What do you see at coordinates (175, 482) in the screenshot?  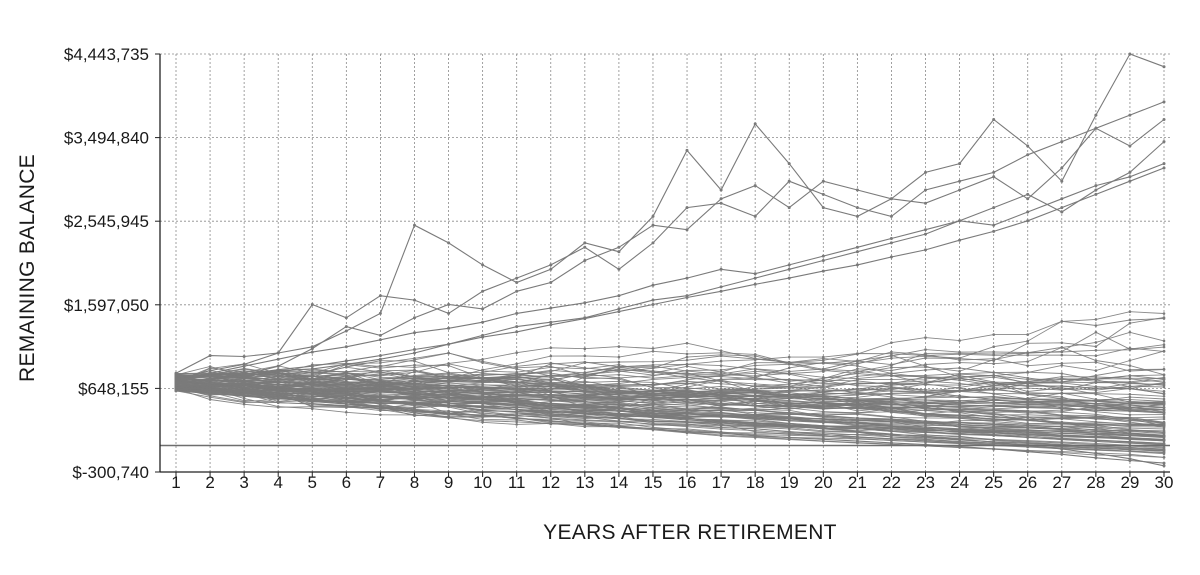 I see `x-tick-label: 1` at bounding box center [175, 482].